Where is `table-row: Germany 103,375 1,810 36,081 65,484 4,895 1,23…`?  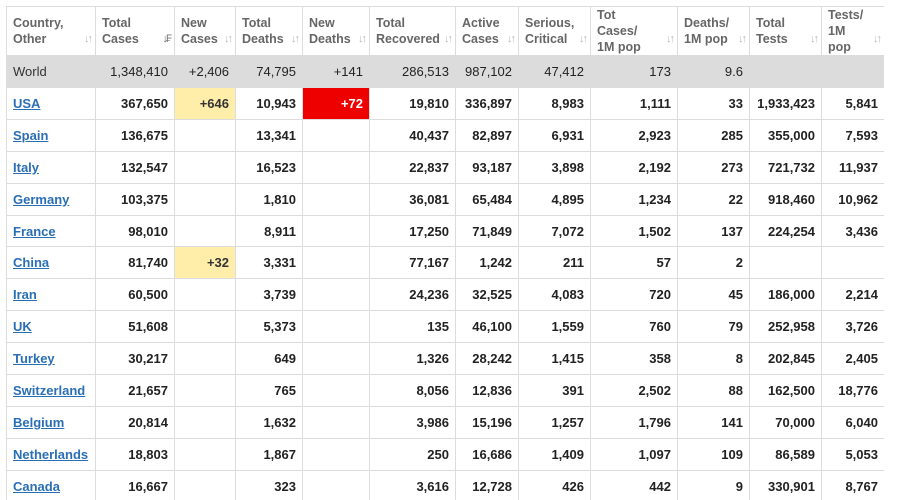
table-row: Germany 103,375 1,810 36,081 65,484 4,895 1,23… is located at coordinates (445, 199).